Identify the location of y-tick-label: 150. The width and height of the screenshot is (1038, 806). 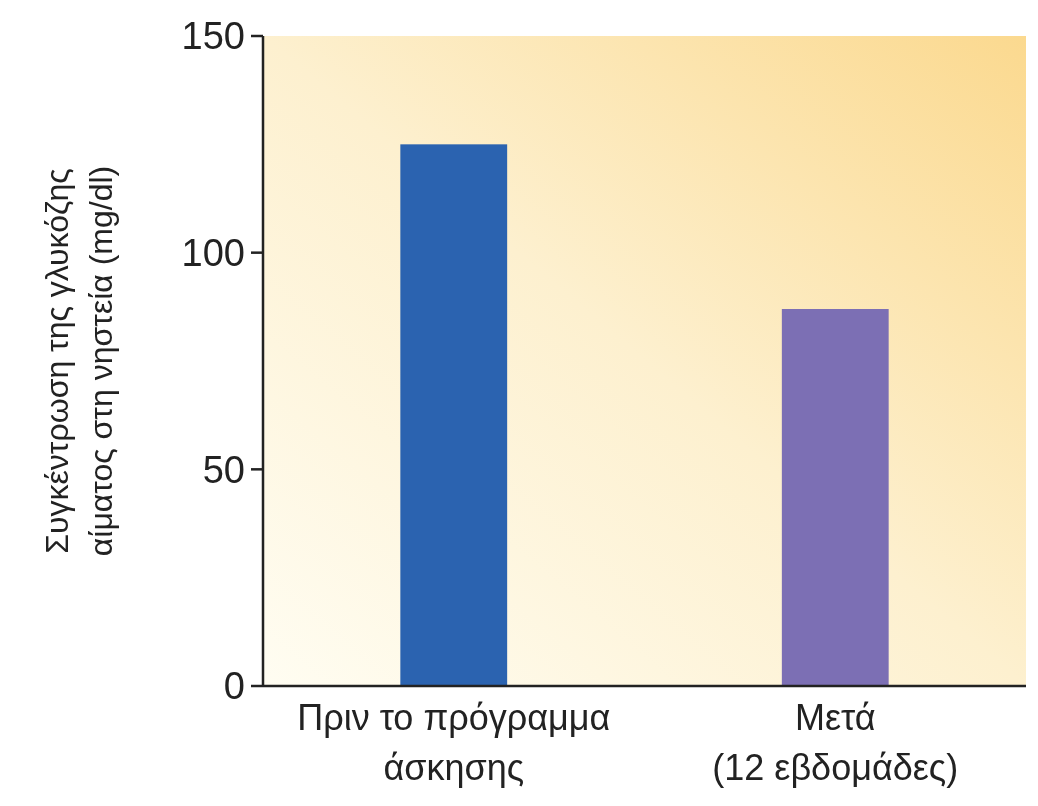
(213, 36).